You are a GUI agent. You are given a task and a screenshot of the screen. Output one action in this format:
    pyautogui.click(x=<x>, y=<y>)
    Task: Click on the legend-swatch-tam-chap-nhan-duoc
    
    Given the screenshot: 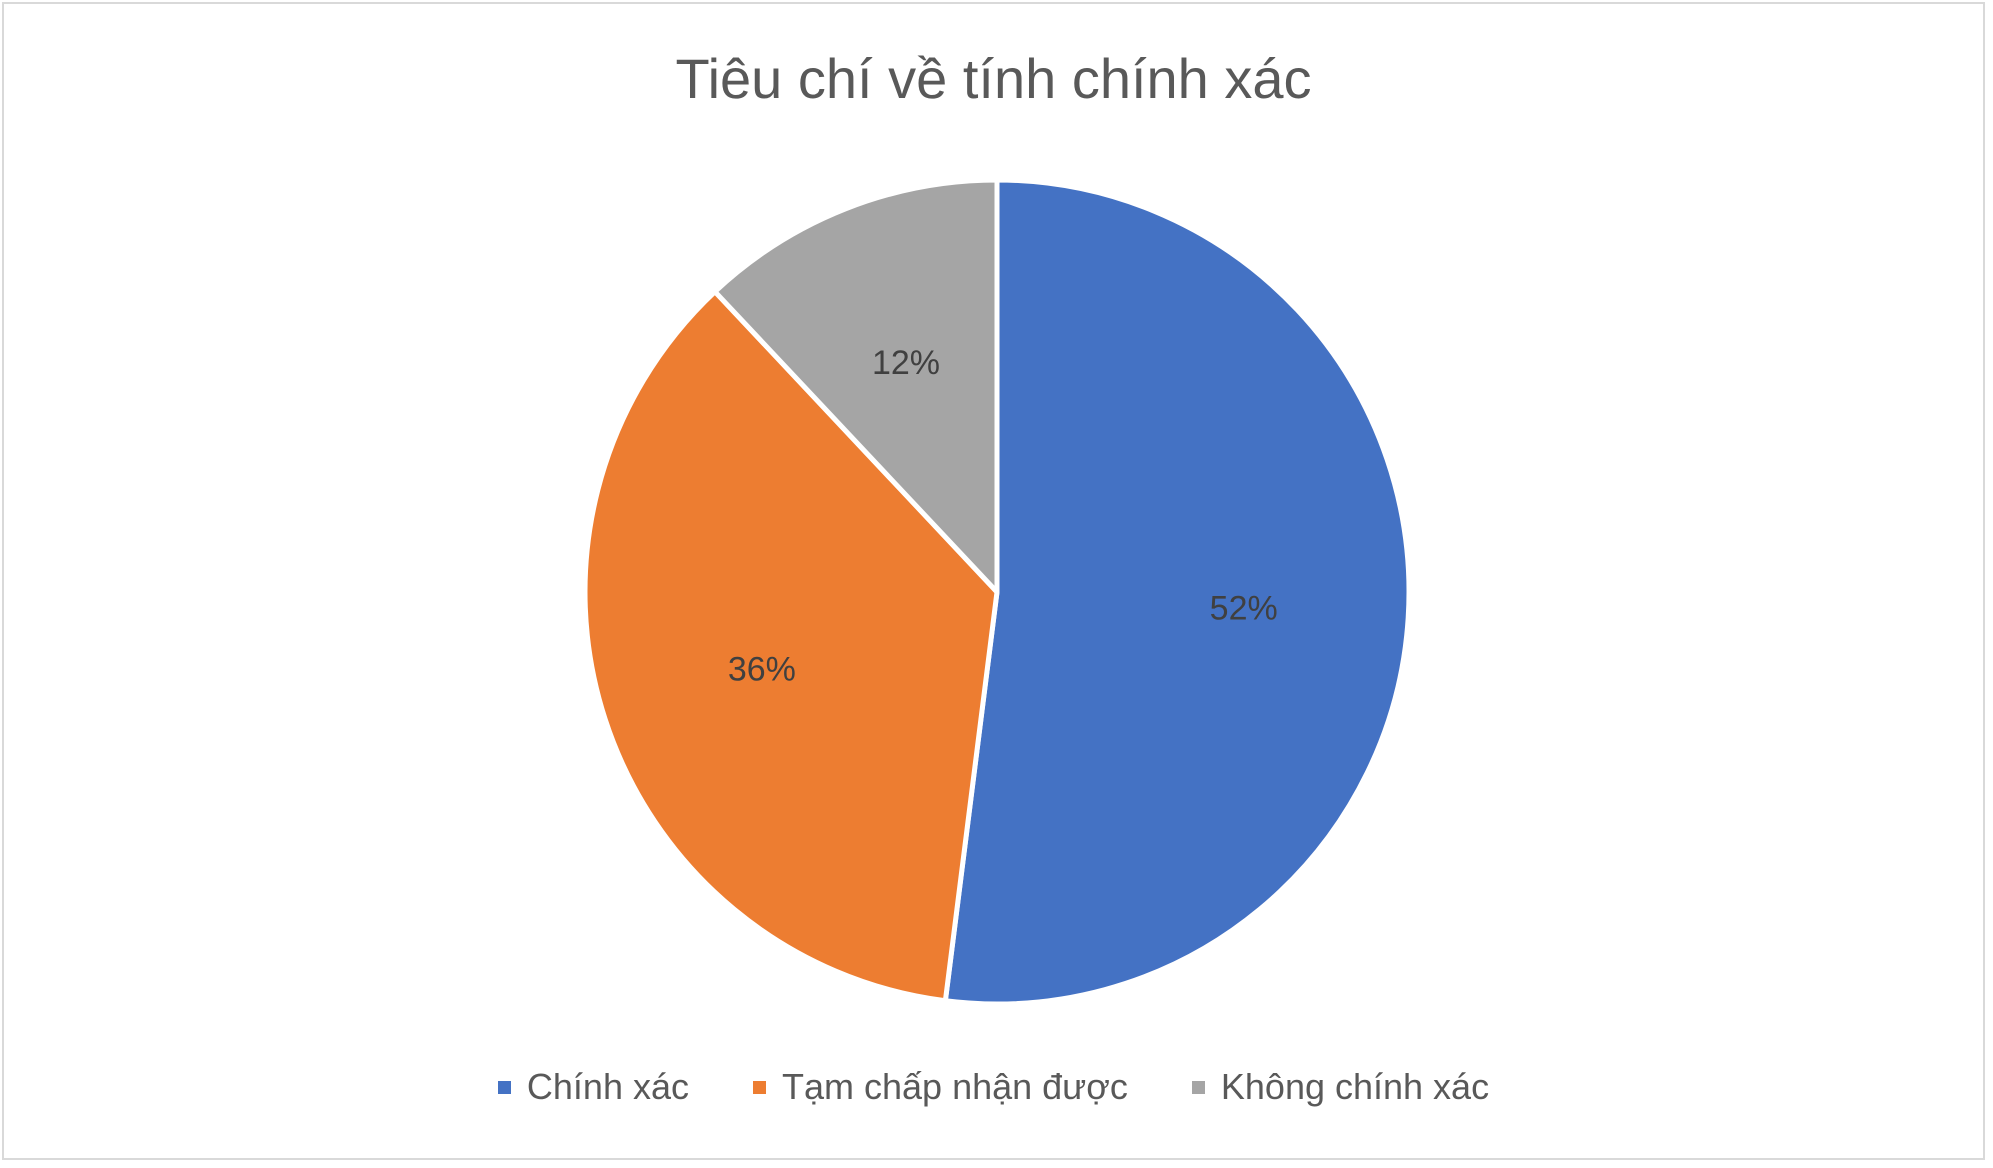 What is the action you would take?
    pyautogui.click(x=759, y=1087)
    